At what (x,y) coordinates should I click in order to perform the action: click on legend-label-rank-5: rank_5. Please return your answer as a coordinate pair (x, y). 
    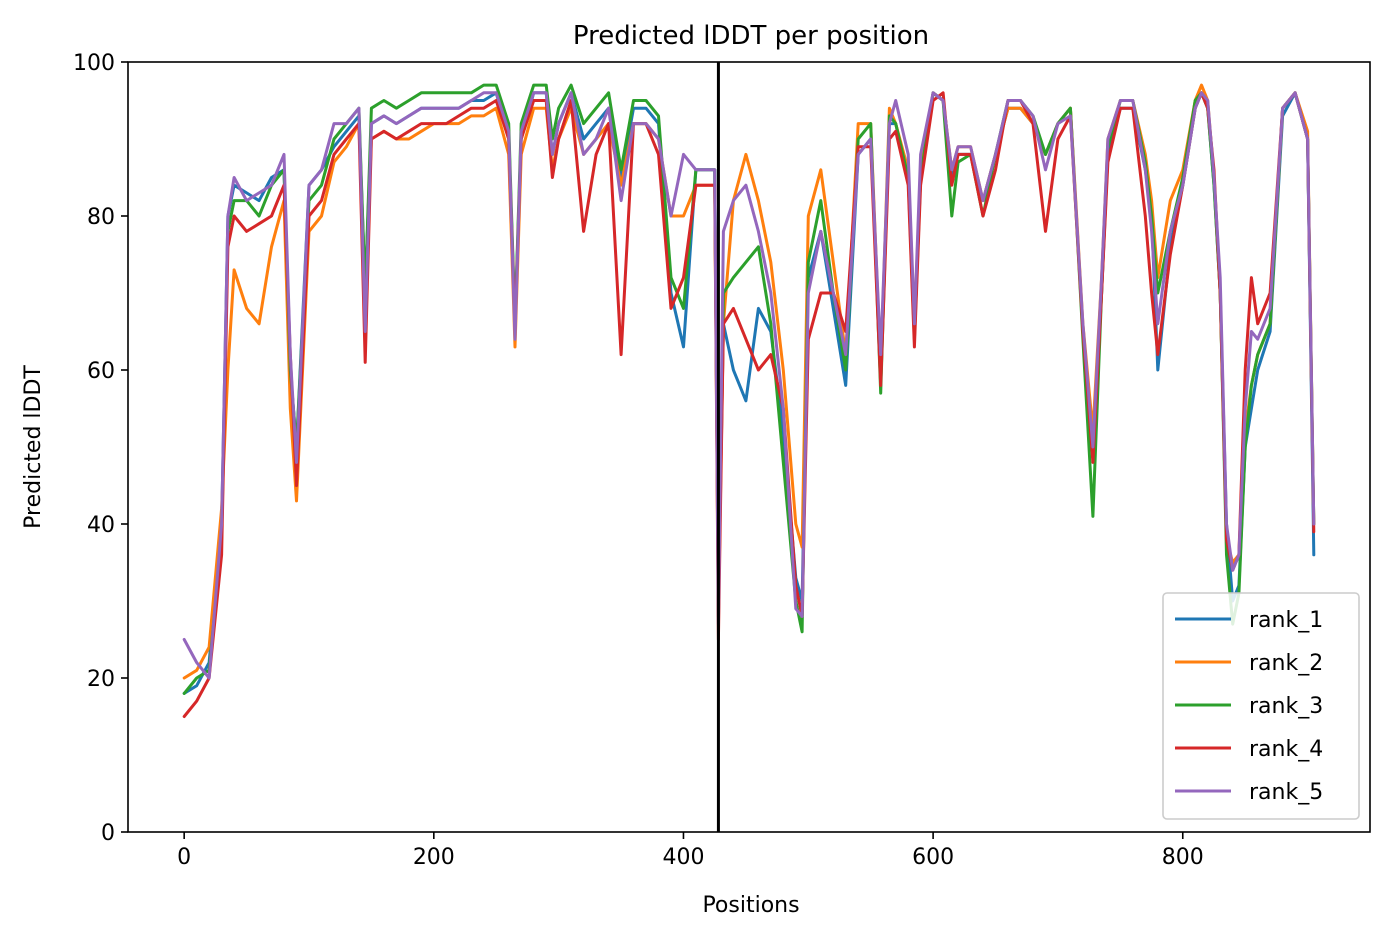
    Looking at the image, I should click on (1286, 792).